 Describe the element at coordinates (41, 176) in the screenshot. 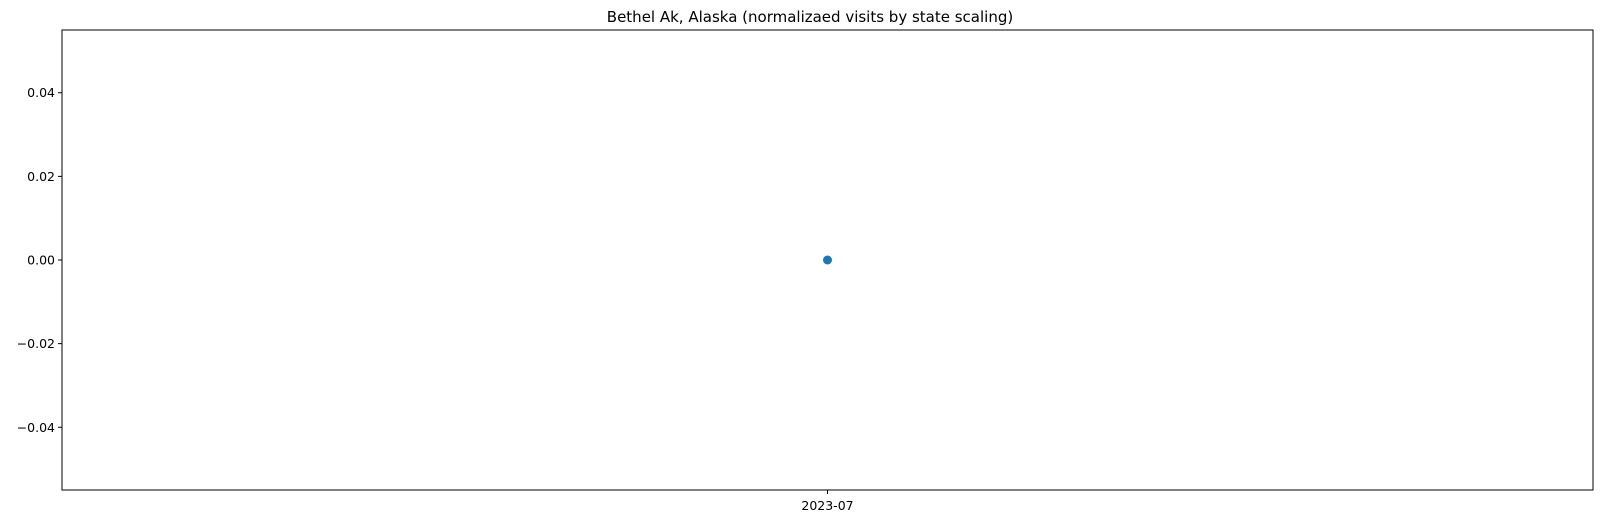

I see `y-tick-label: 0.02` at that location.